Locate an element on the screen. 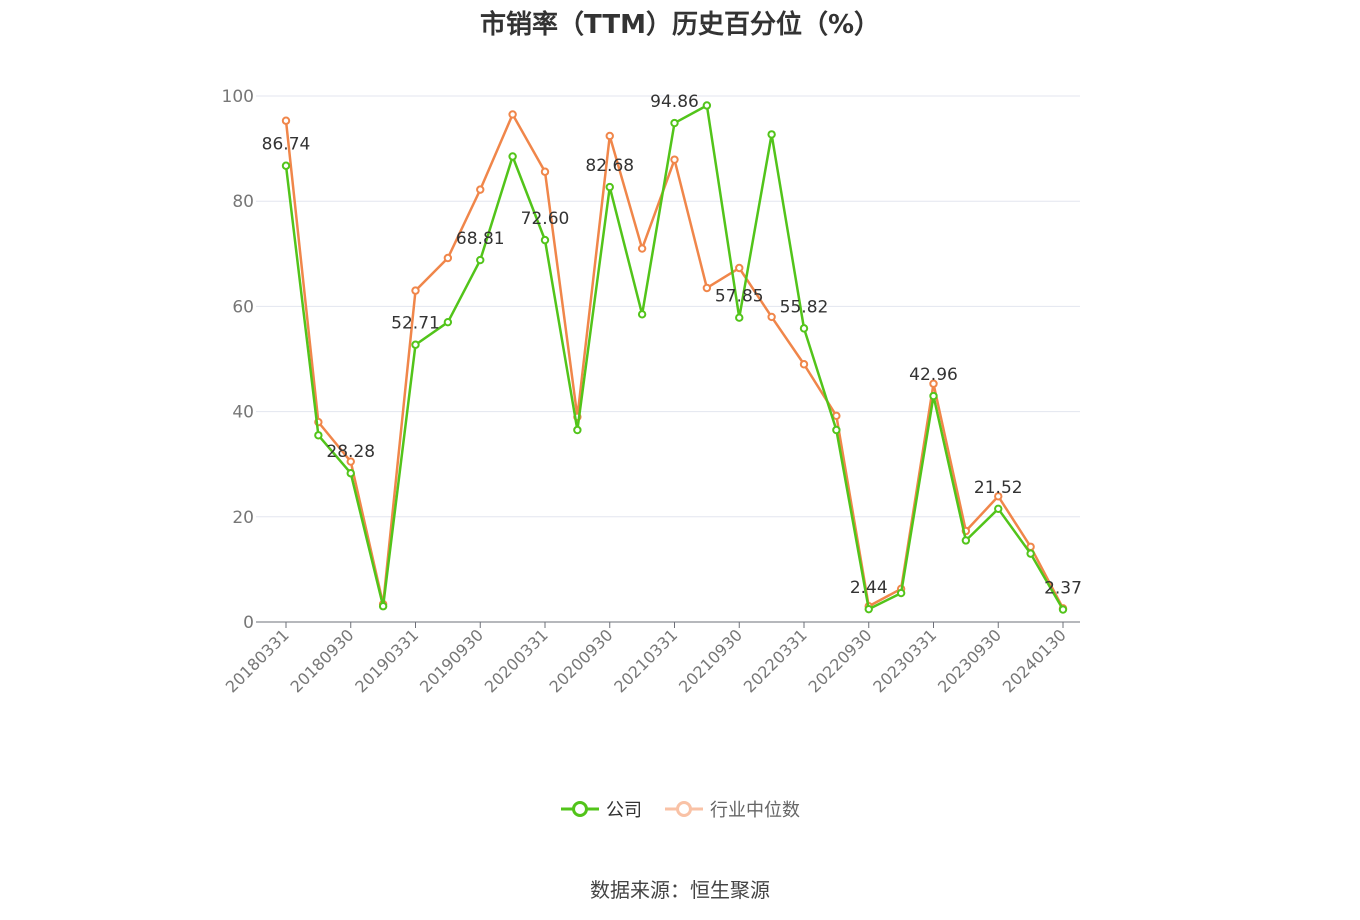 This screenshot has height=920, width=1360. y-tick-label: 40 is located at coordinates (243, 413).